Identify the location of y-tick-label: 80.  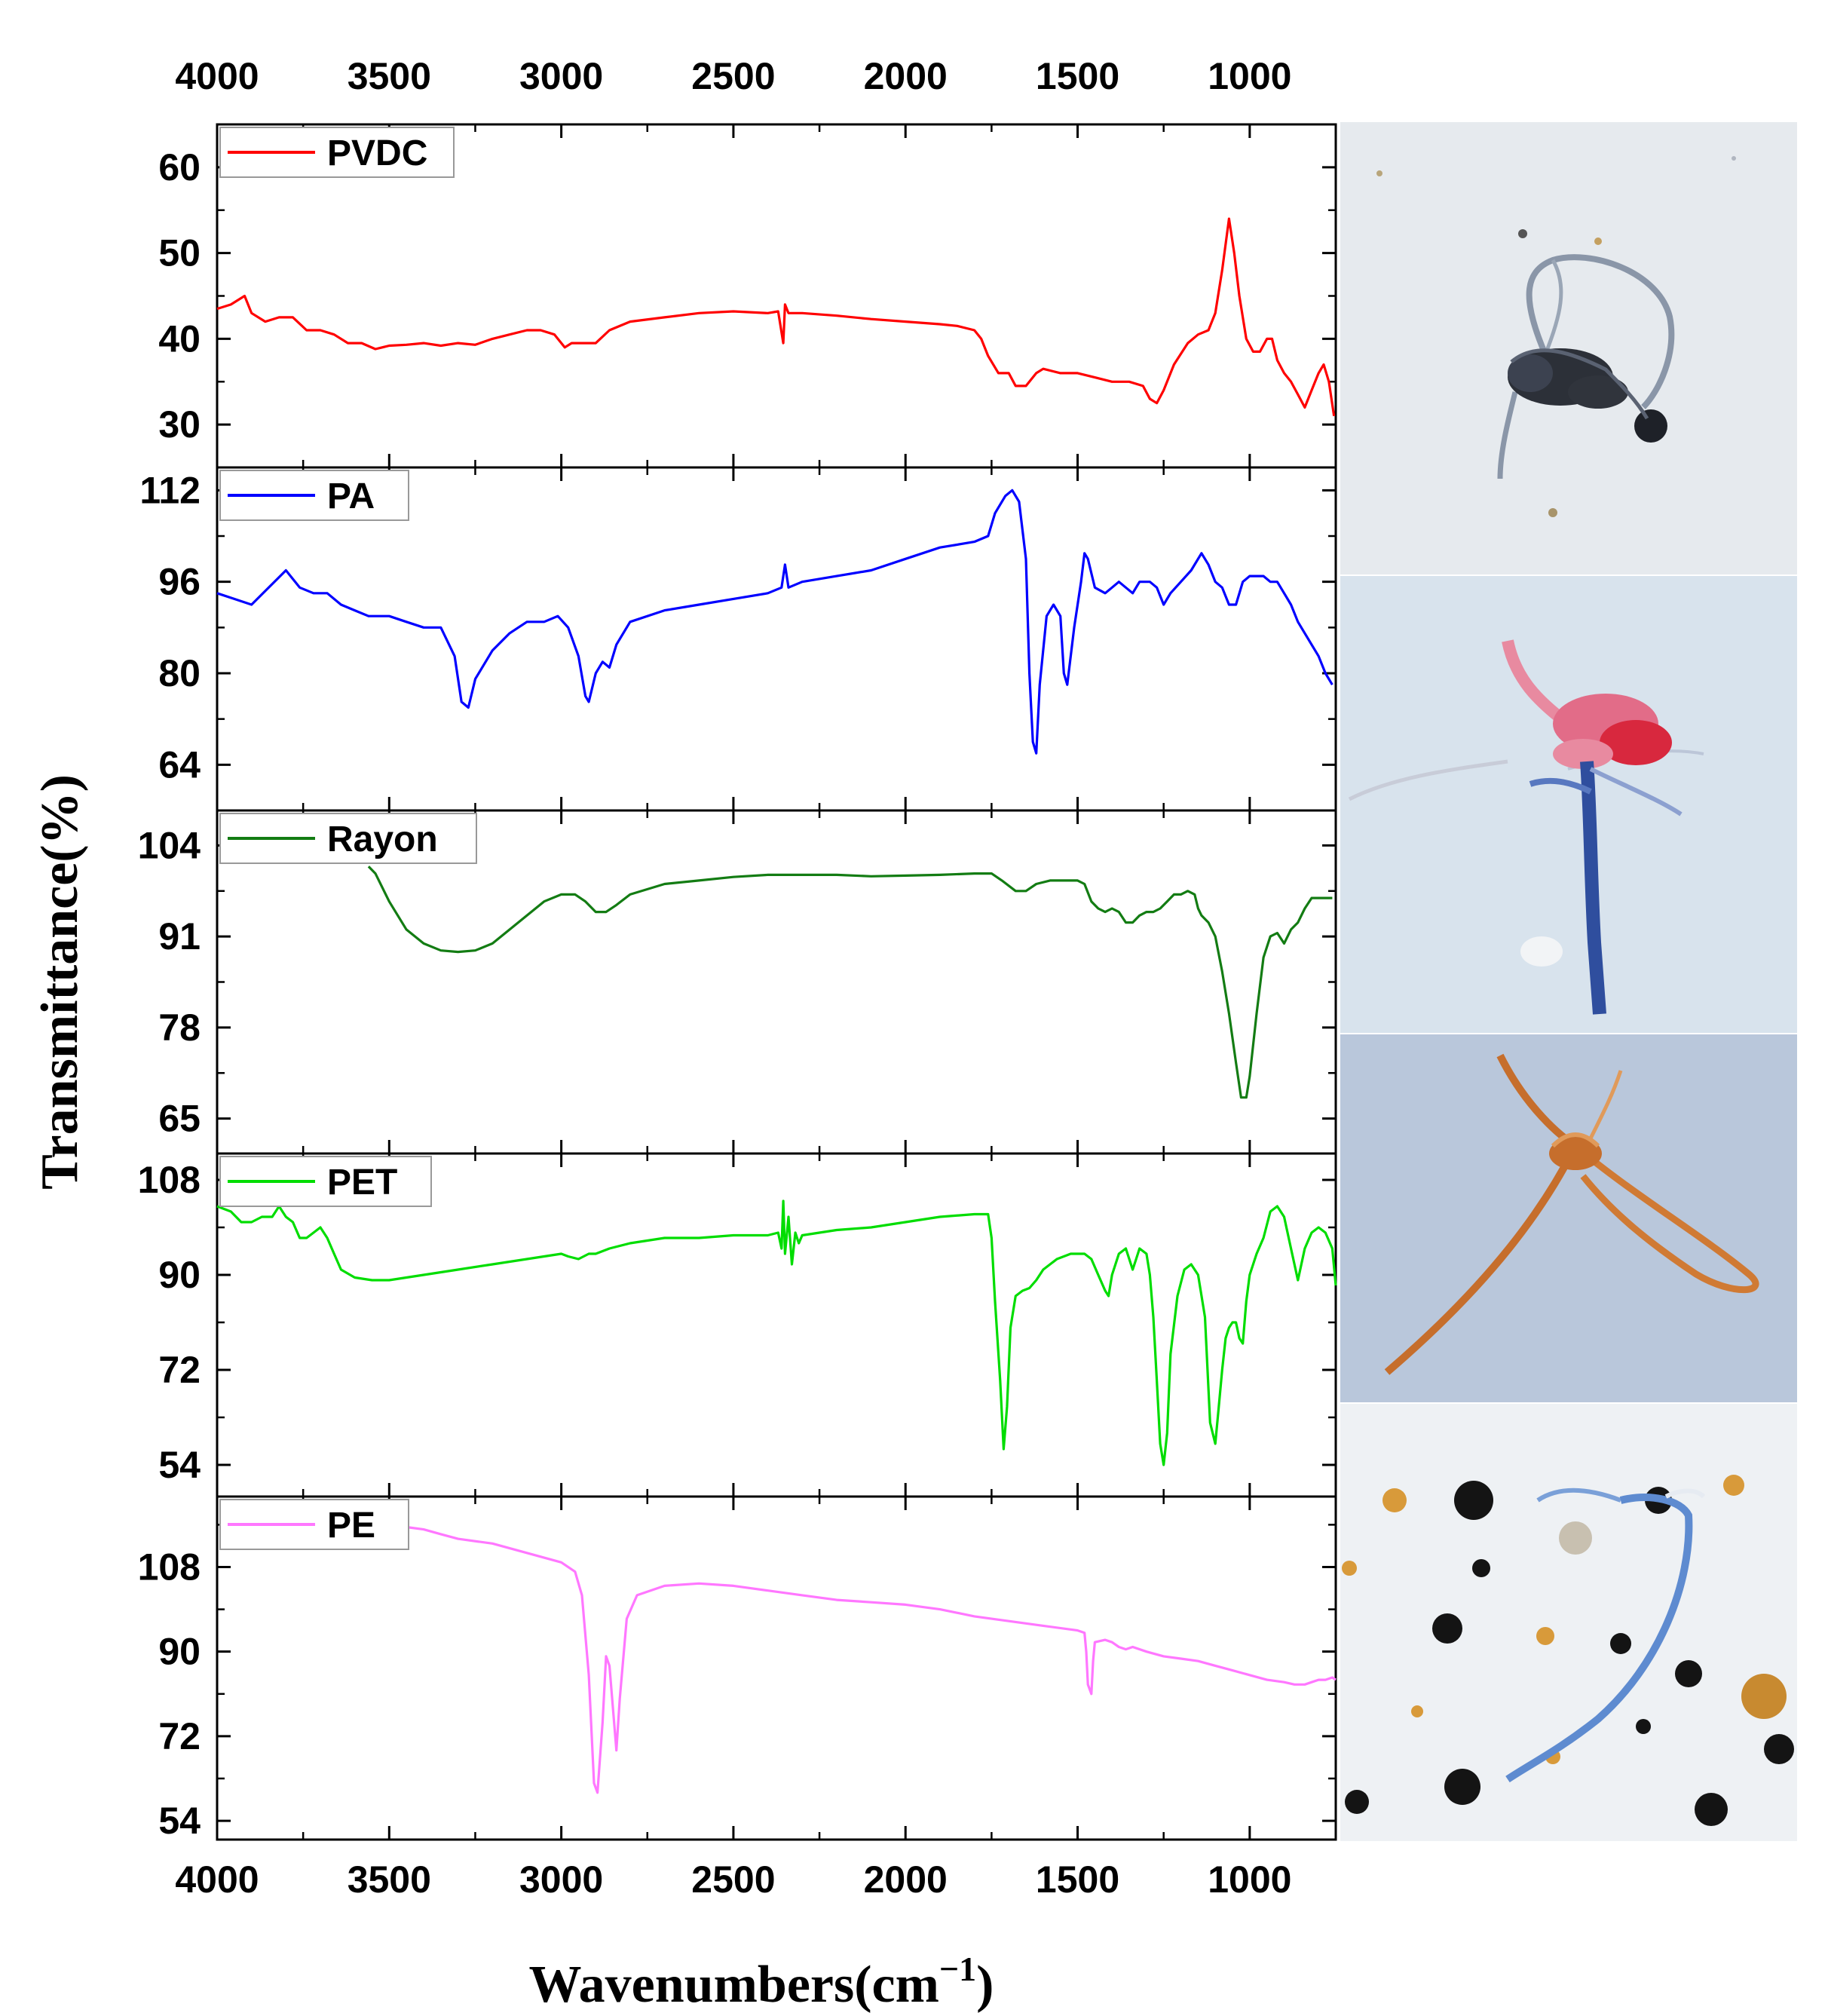
(179, 673).